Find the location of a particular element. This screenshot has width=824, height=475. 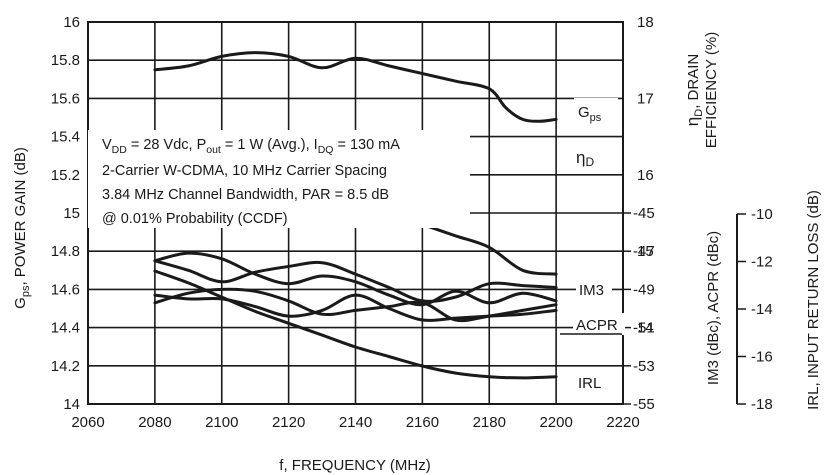

gps-label-bg is located at coordinates (596, 111).